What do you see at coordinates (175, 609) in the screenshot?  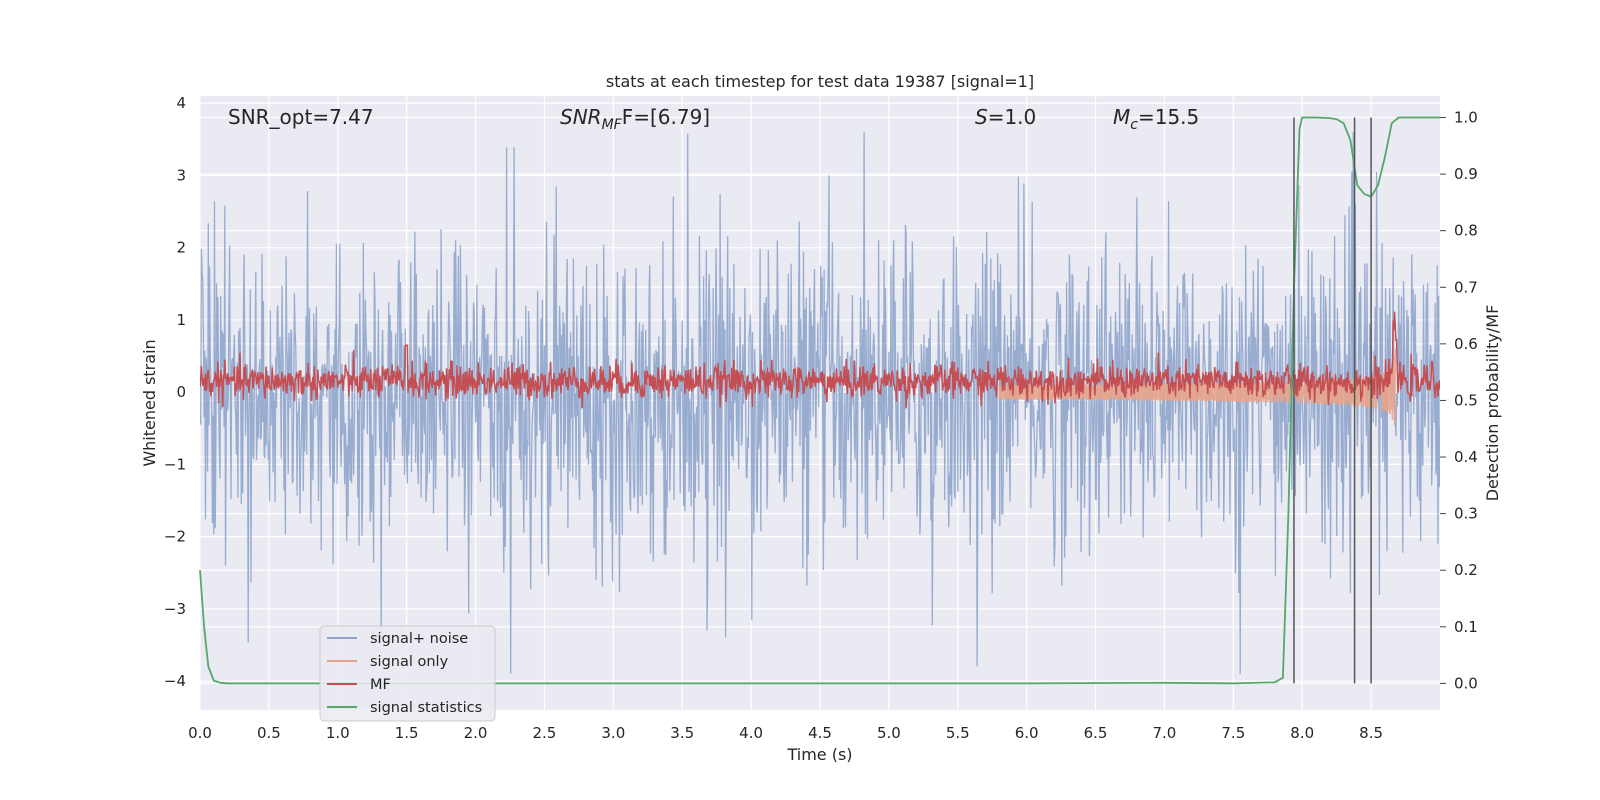 I see `y-tick-label: −3` at bounding box center [175, 609].